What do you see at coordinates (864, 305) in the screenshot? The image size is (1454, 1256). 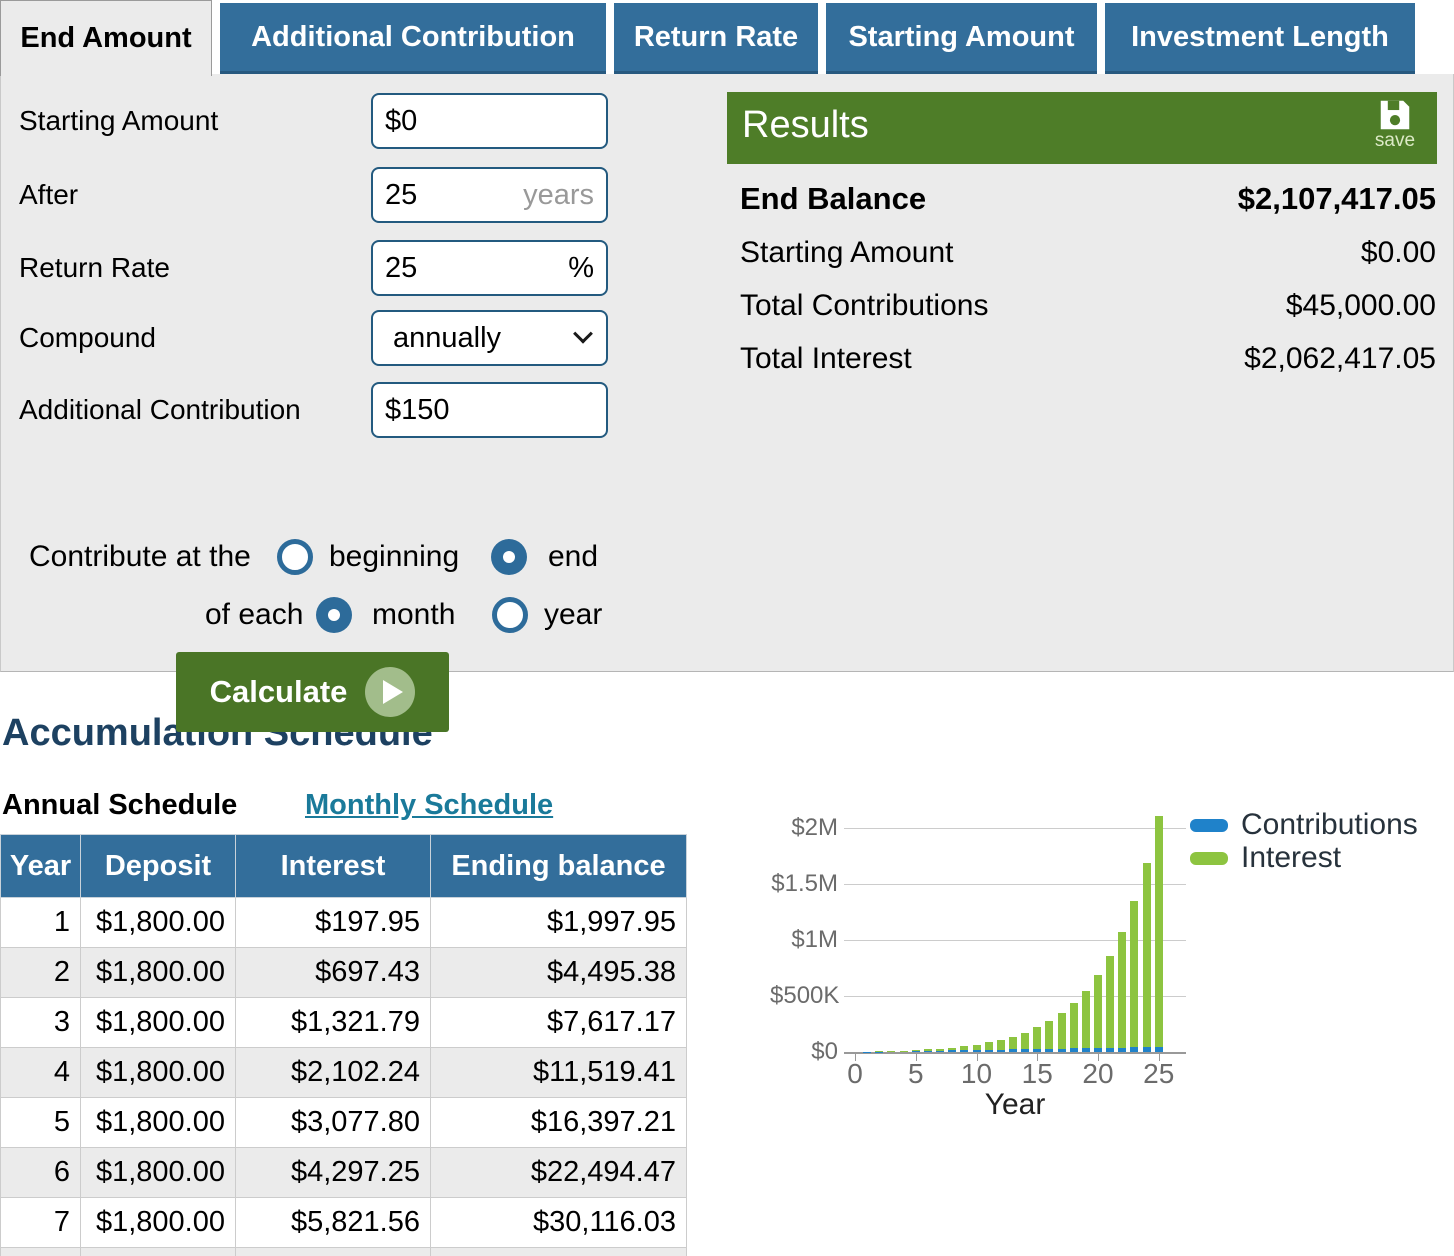 I see `result-label: Total Contributions` at bounding box center [864, 305].